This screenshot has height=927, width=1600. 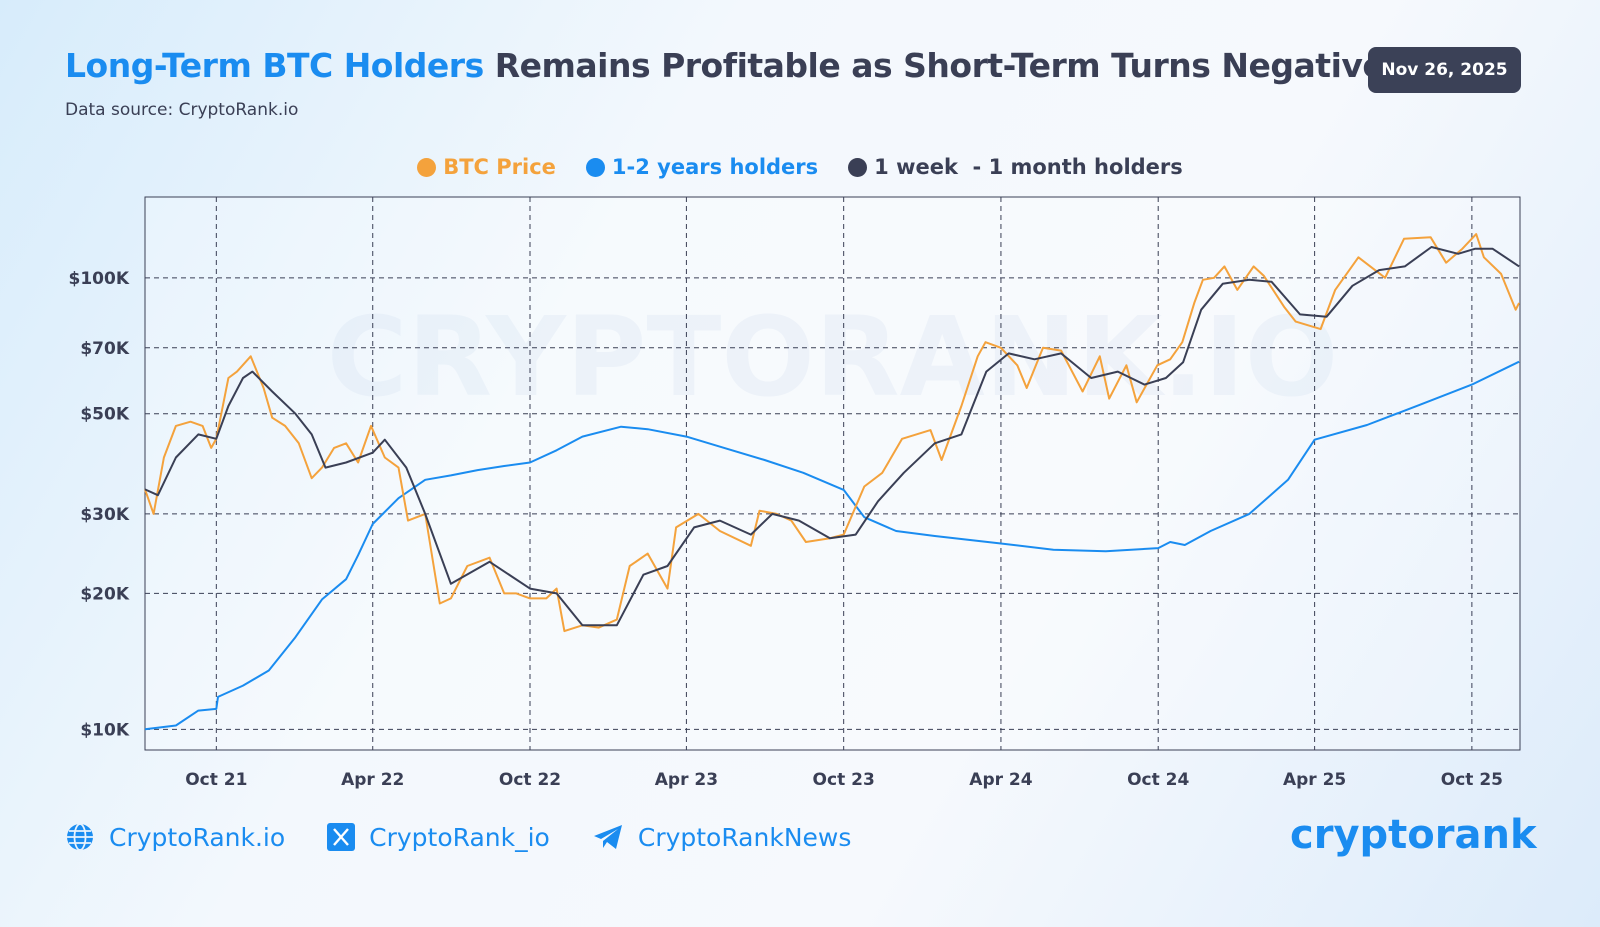 What do you see at coordinates (844, 780) in the screenshot?
I see `x-tick-label: Oct 23` at bounding box center [844, 780].